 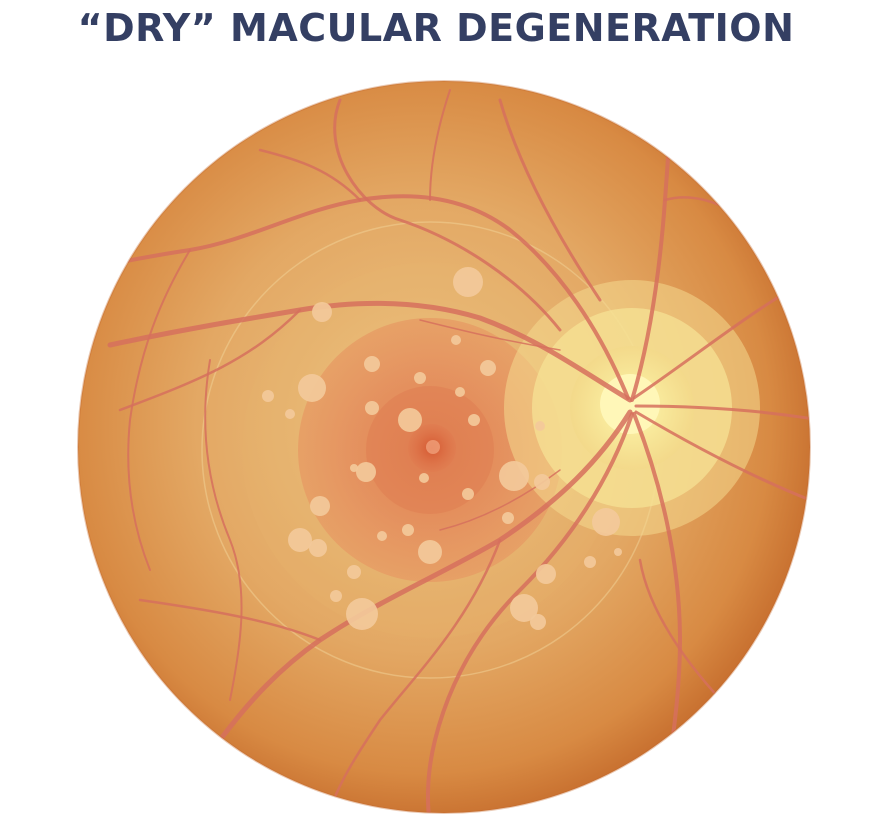 What do you see at coordinates (310, 175) in the screenshot?
I see `vessel-upper-left` at bounding box center [310, 175].